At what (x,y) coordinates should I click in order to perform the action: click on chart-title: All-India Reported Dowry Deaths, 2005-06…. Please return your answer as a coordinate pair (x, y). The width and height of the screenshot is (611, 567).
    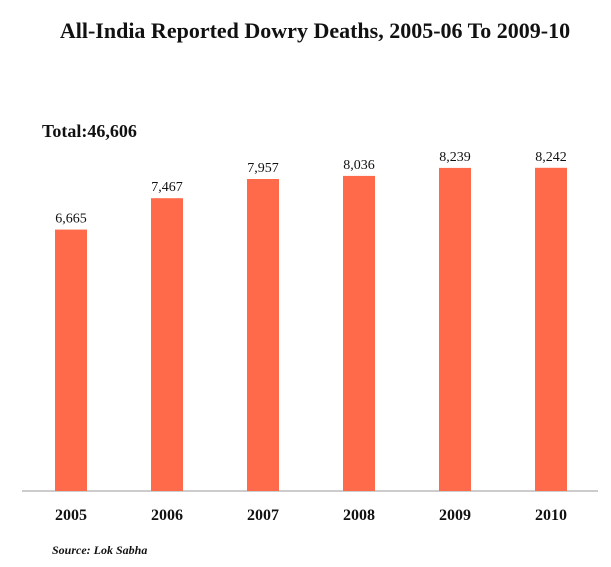
    Looking at the image, I should click on (315, 30).